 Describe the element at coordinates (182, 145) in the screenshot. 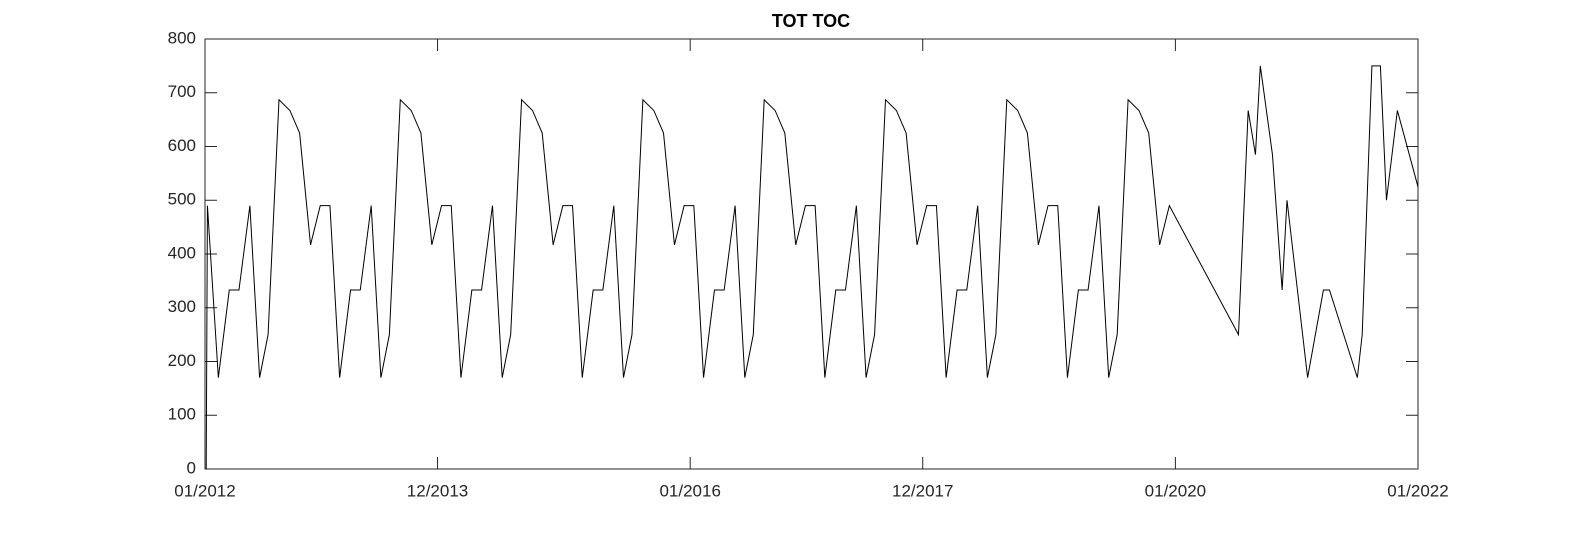

I see `y-tick-label: 600` at that location.